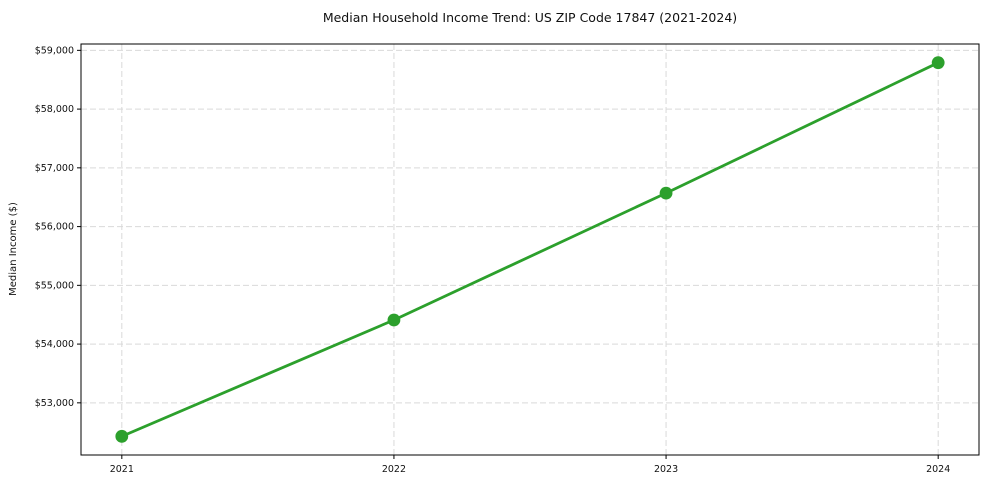  Describe the element at coordinates (666, 193) in the screenshot. I see `data-point-2023` at that location.